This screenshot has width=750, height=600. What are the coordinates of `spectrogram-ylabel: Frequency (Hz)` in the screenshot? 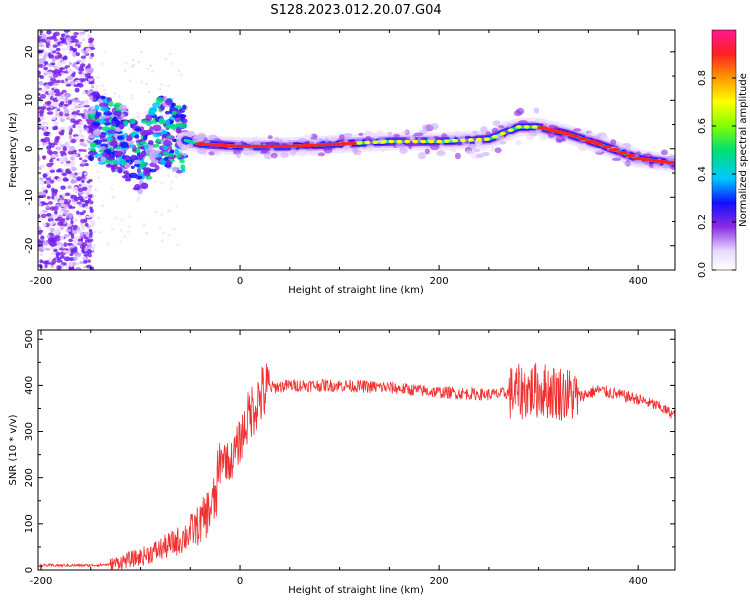 It's located at (13, 150).